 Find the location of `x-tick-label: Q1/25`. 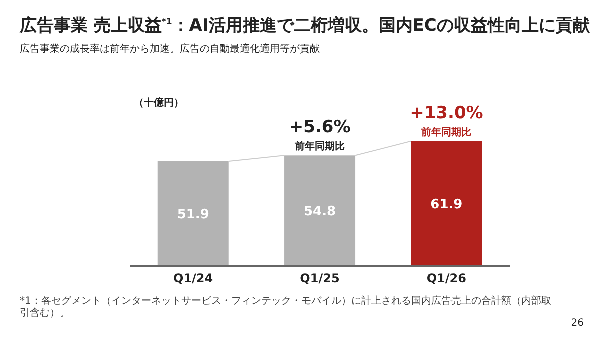

x-tick-label: Q1/25 is located at coordinates (320, 279).